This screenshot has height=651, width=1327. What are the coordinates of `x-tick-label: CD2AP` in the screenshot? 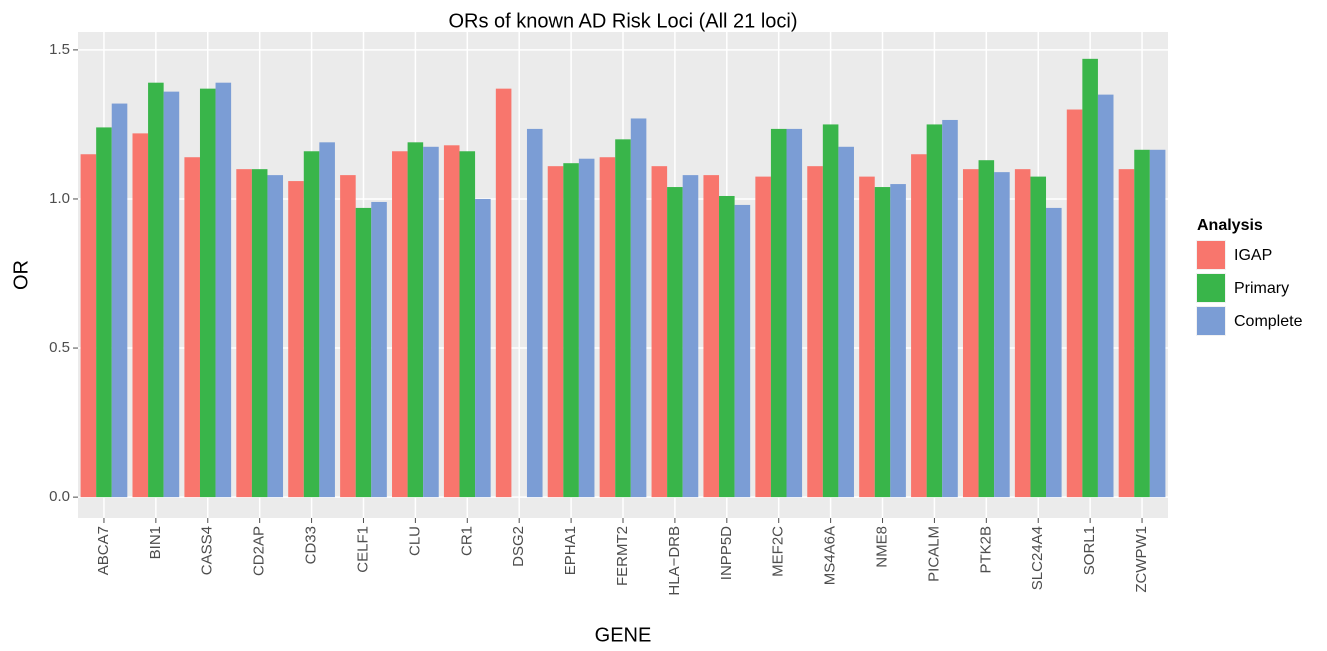 It's located at (259, 551).